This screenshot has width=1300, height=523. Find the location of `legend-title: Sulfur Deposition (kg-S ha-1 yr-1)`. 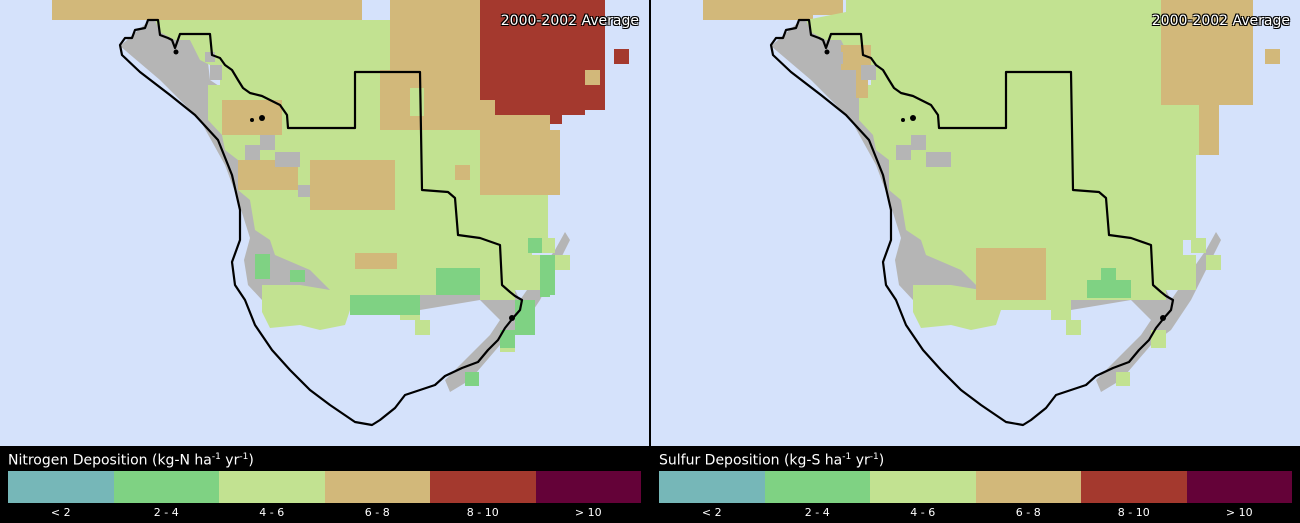

legend-title: Sulfur Deposition (kg-S ha-1 yr-1) is located at coordinates (772, 460).